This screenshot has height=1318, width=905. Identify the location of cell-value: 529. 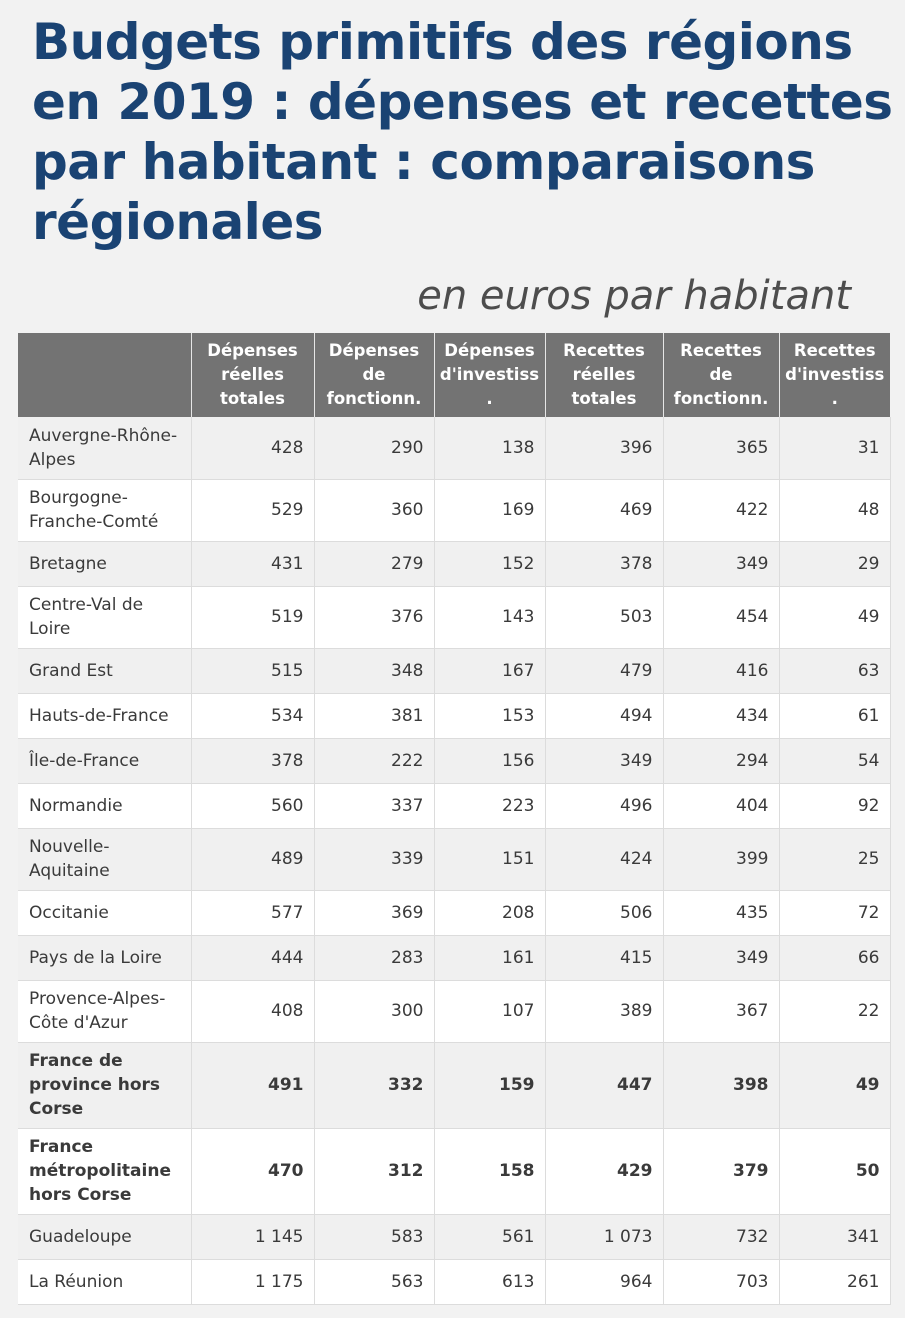
(253, 510).